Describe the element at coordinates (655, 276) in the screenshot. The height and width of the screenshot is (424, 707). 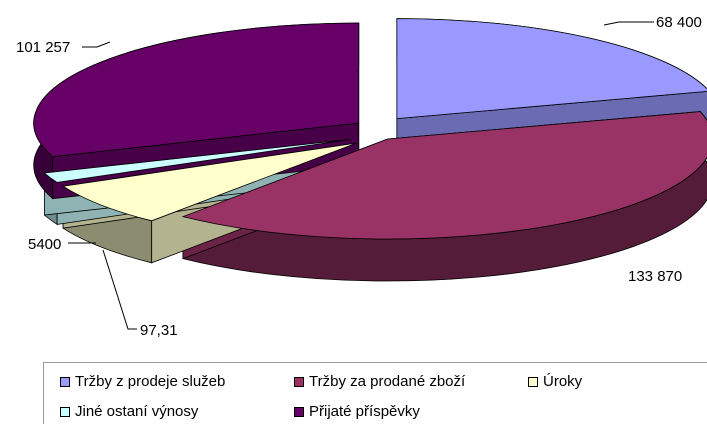
I see `data-label-goods: 133 870` at that location.